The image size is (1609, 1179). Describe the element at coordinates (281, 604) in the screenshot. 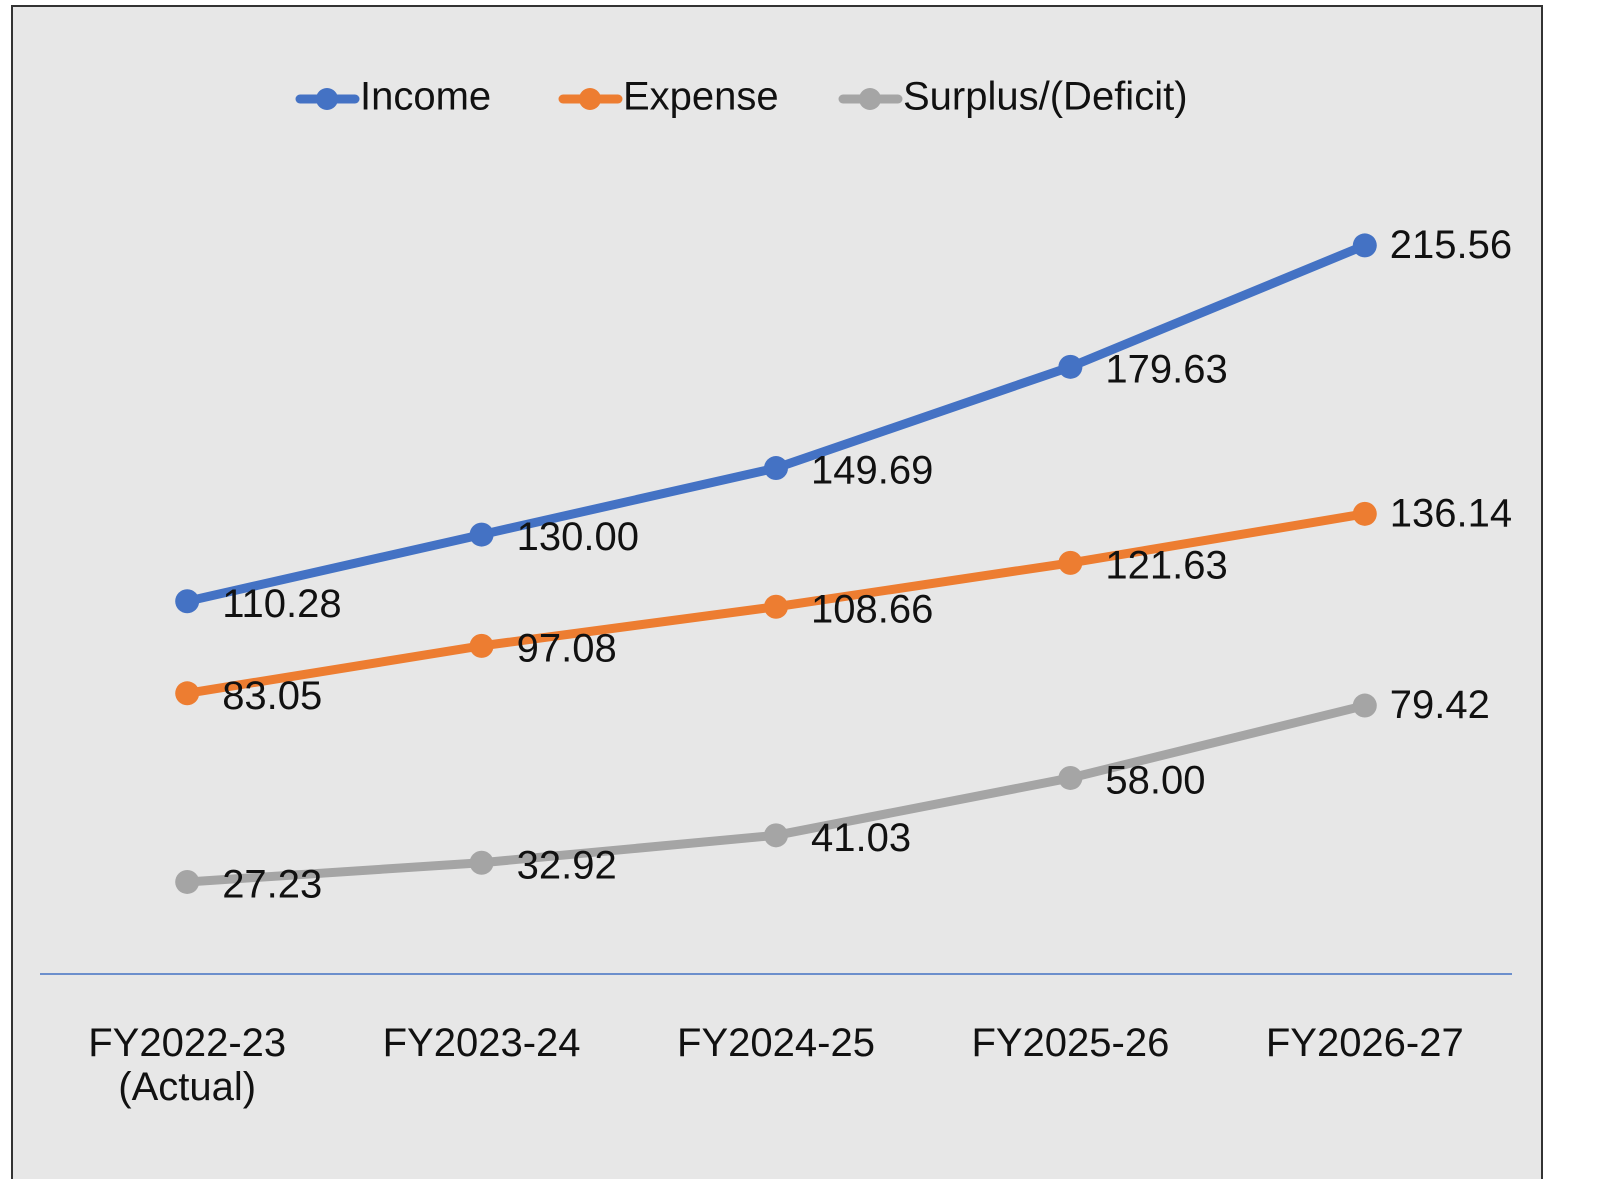

I see `data-label: 110.28` at that location.